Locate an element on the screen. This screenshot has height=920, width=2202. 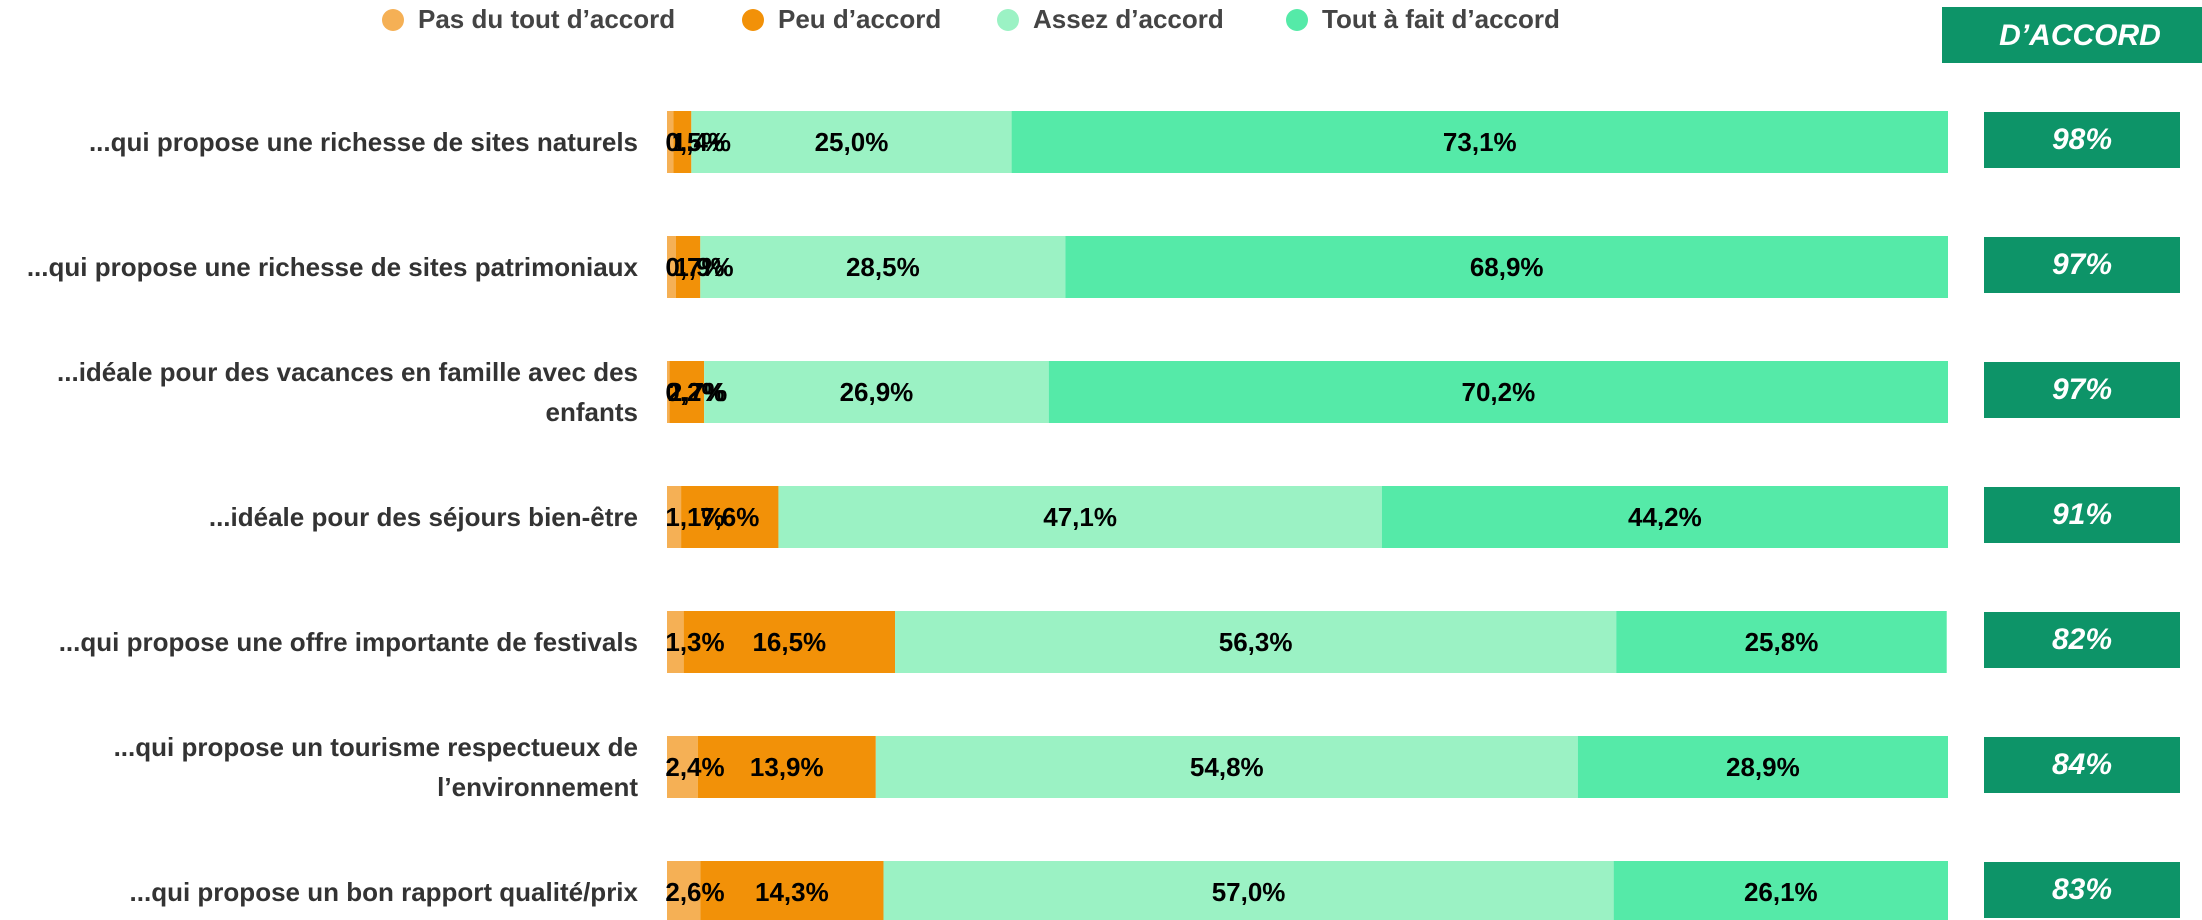
data-label: 13,9% is located at coordinates (787, 767).